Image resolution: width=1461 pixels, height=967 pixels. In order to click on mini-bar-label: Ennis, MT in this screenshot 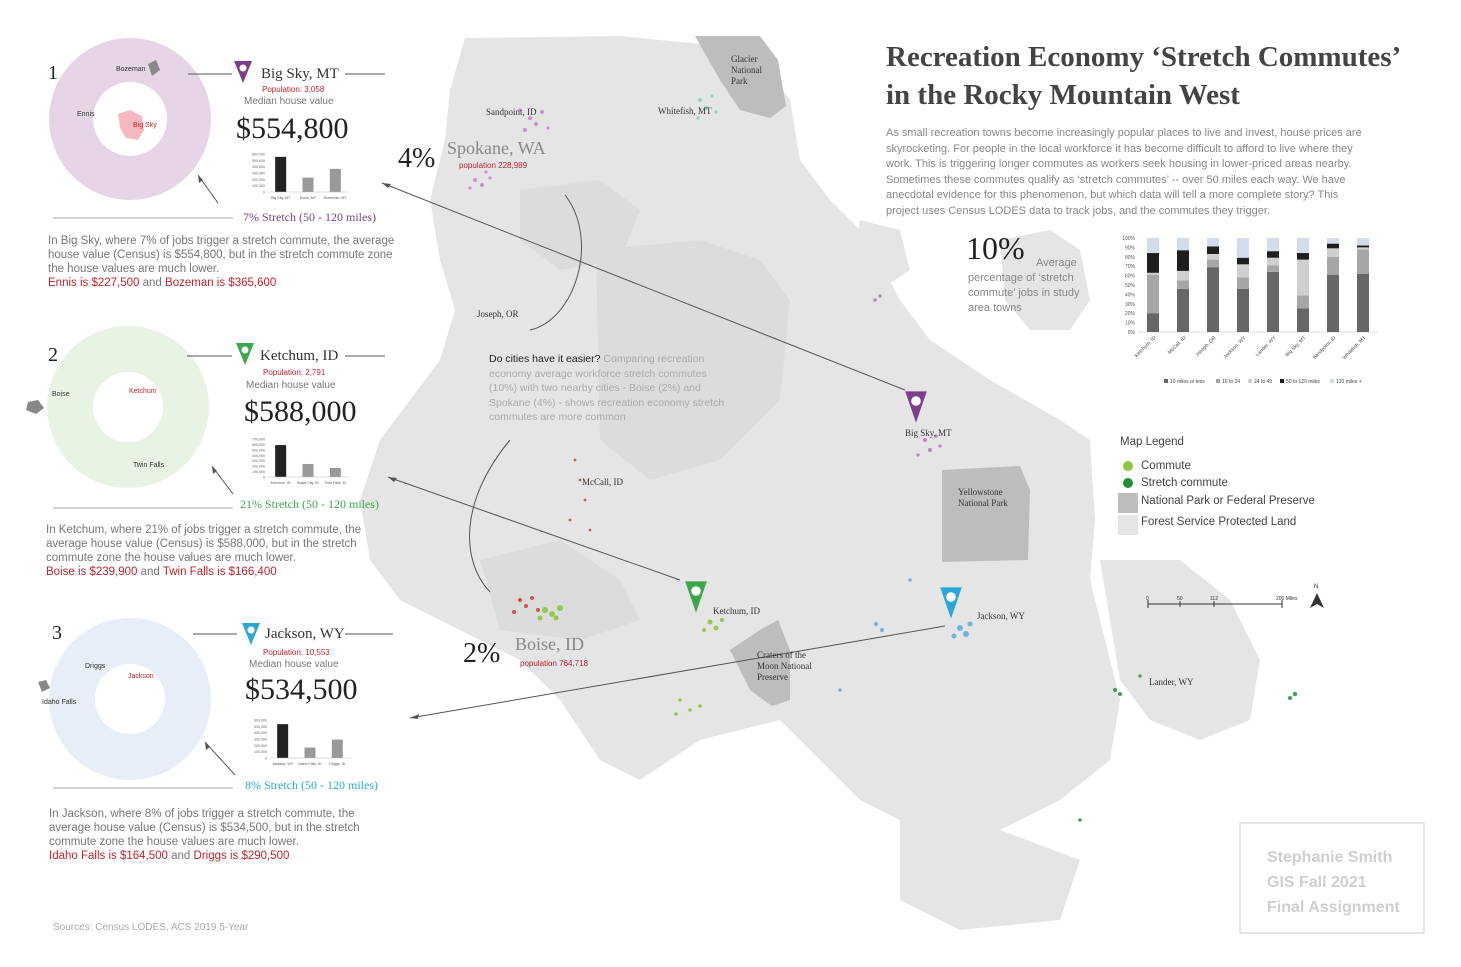, I will do `click(308, 198)`.